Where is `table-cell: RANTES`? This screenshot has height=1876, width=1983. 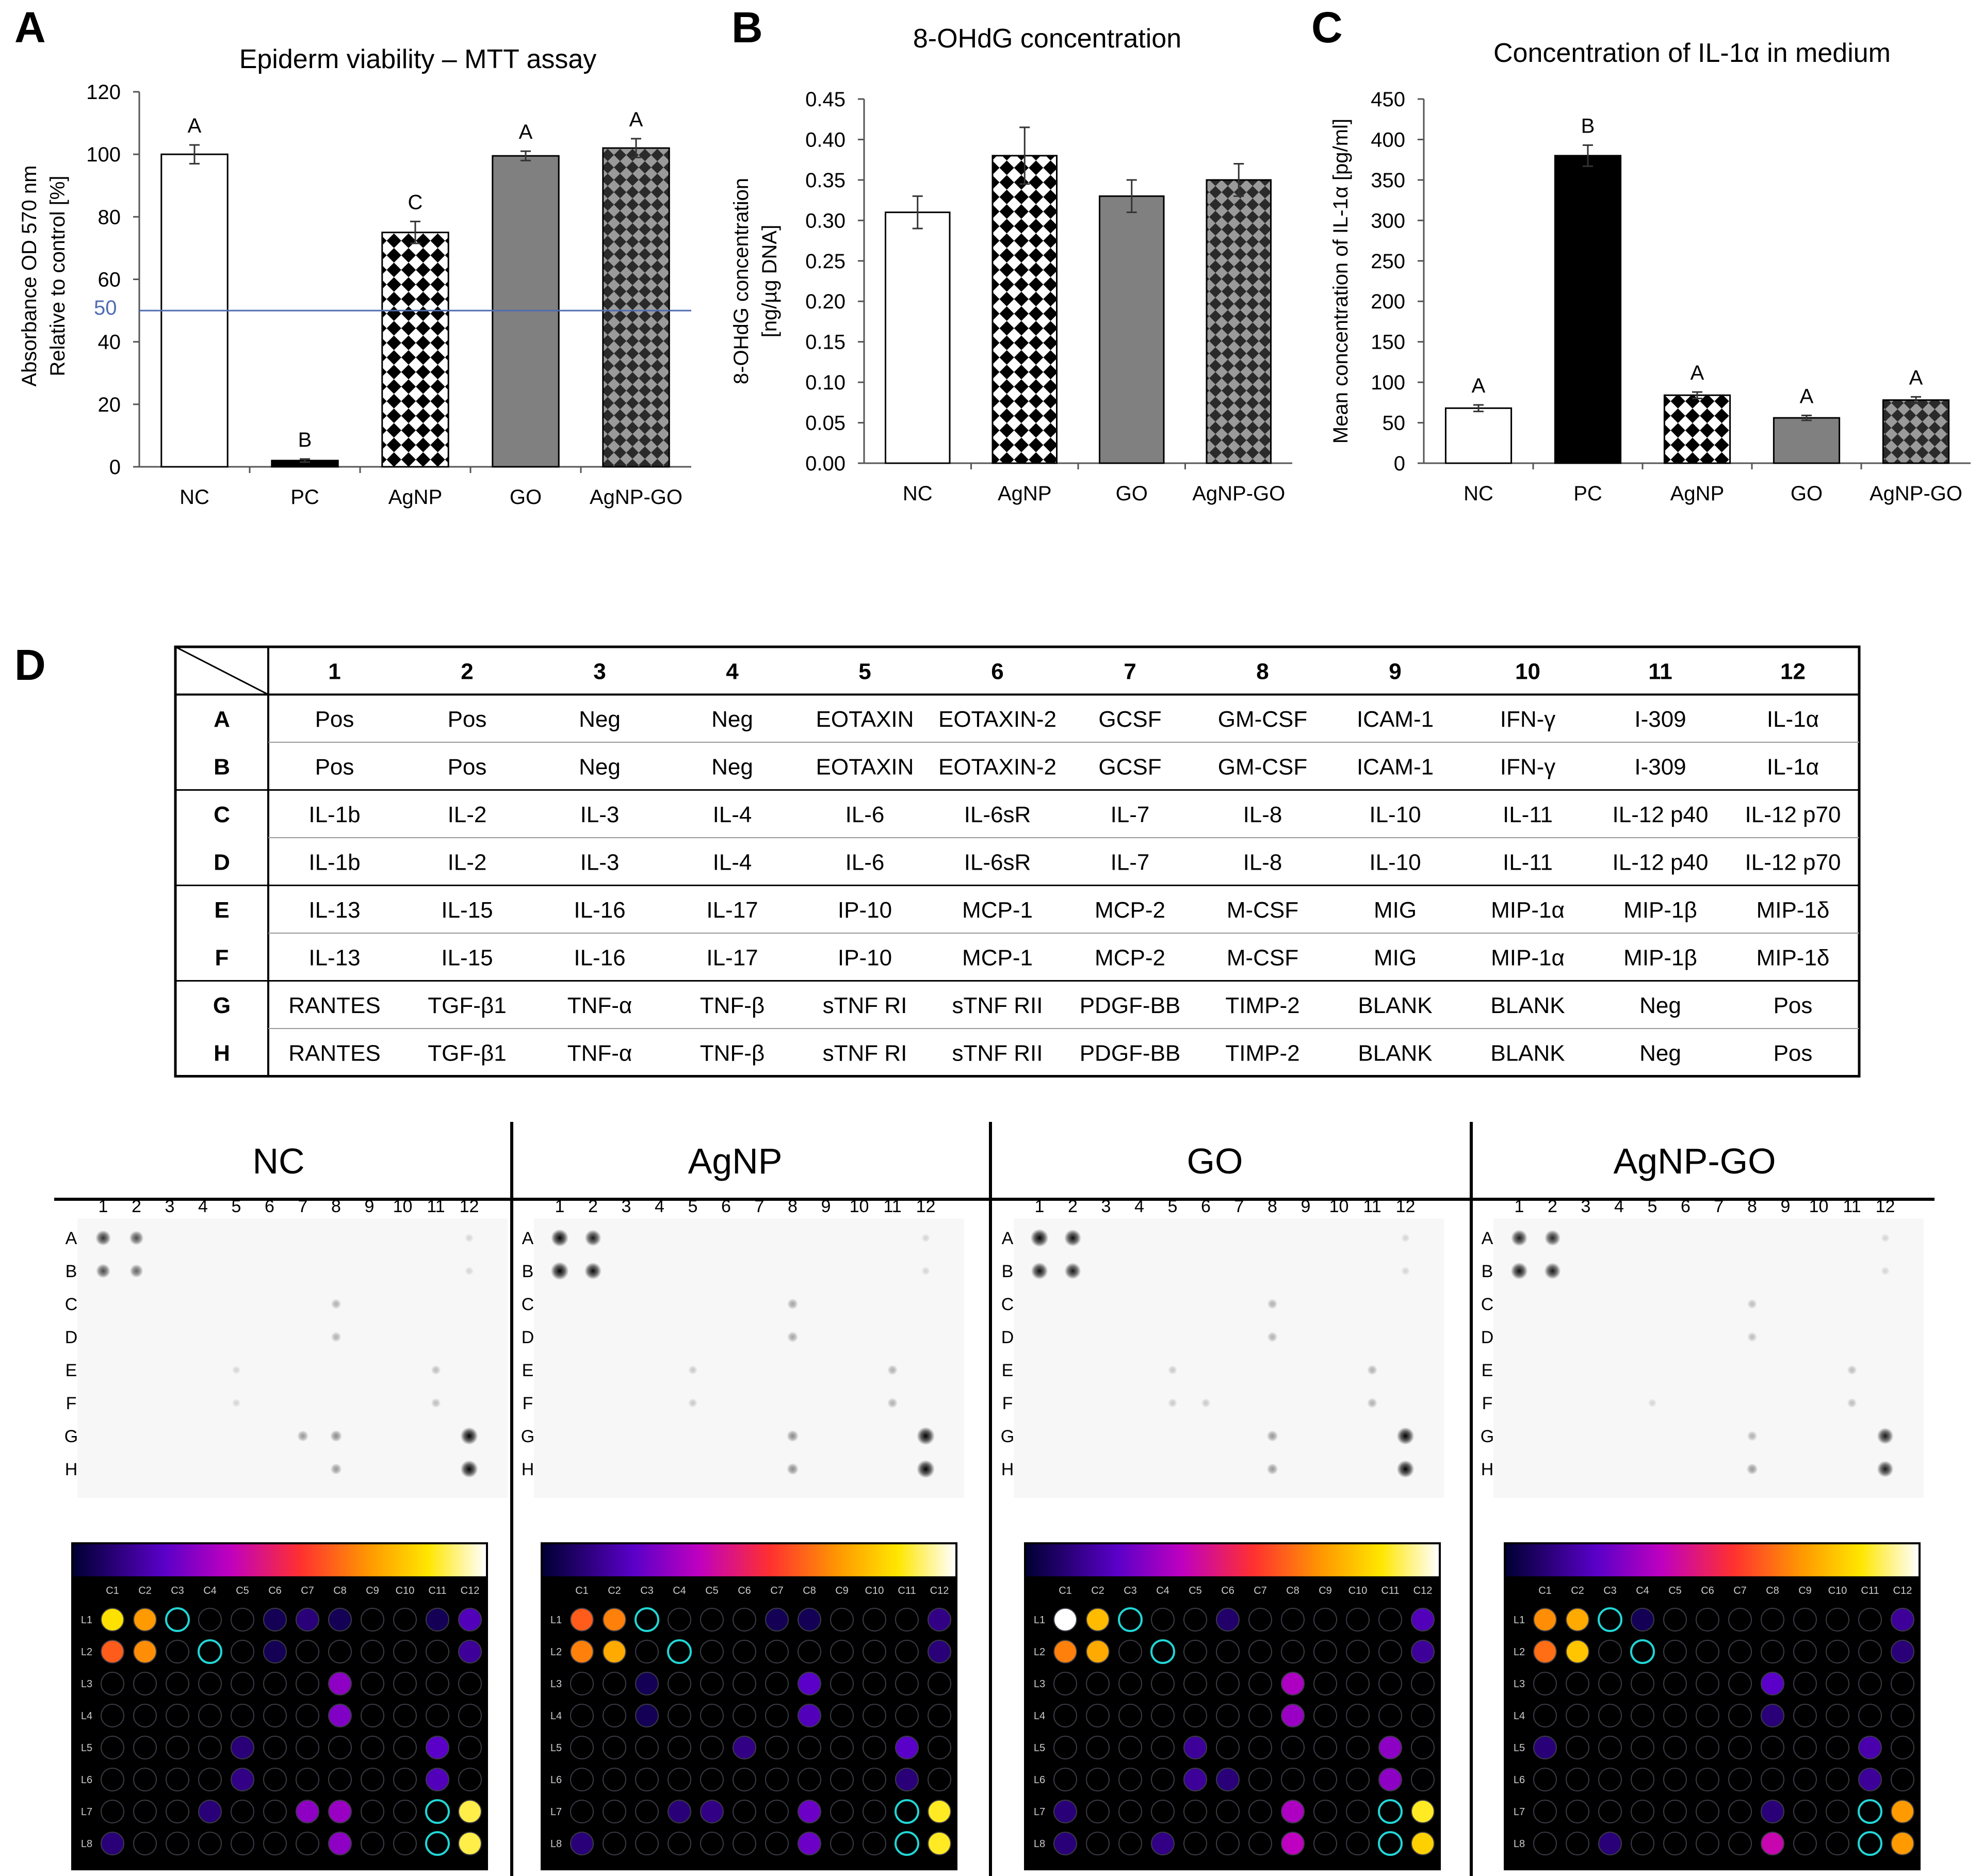
table-cell: RANTES is located at coordinates (334, 1006).